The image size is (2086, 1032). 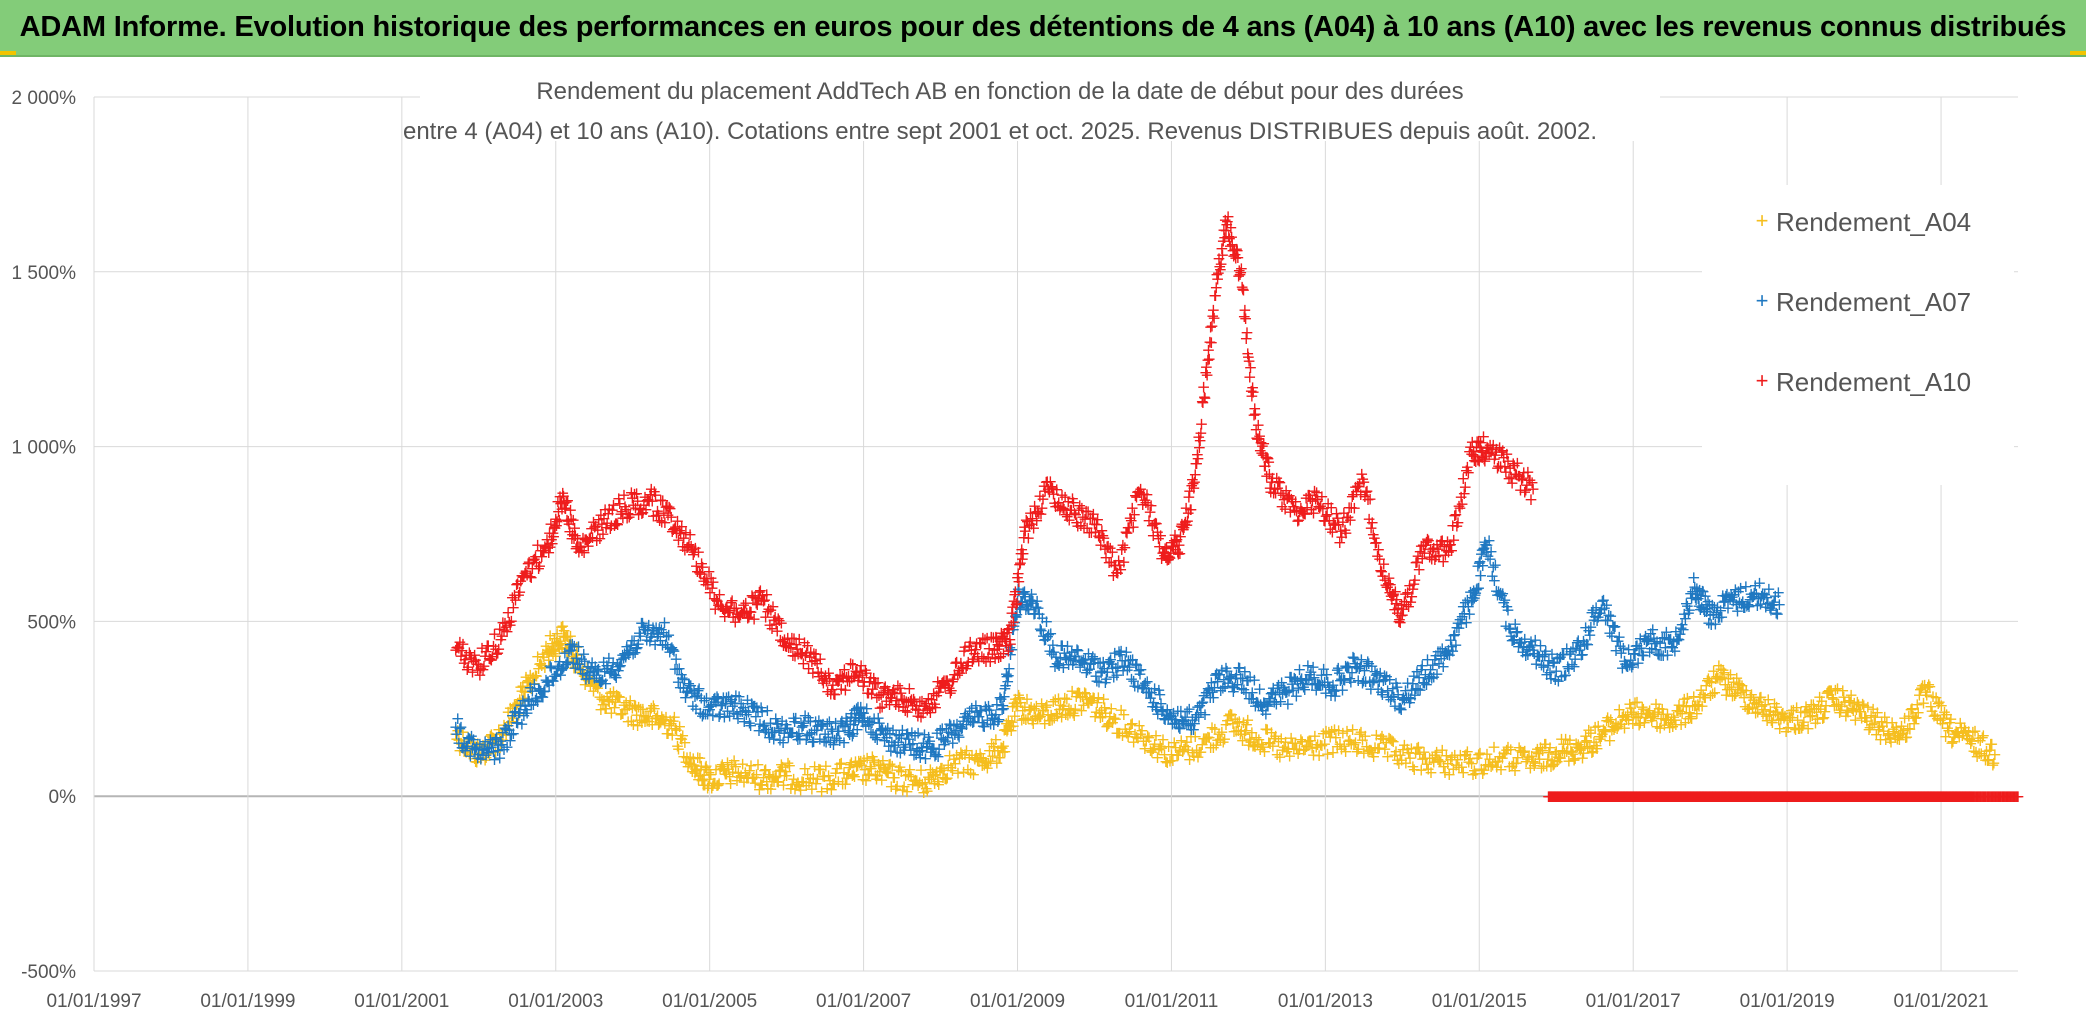 What do you see at coordinates (1325, 1001) in the screenshot?
I see `x-tick-label: 01/01/2013` at bounding box center [1325, 1001].